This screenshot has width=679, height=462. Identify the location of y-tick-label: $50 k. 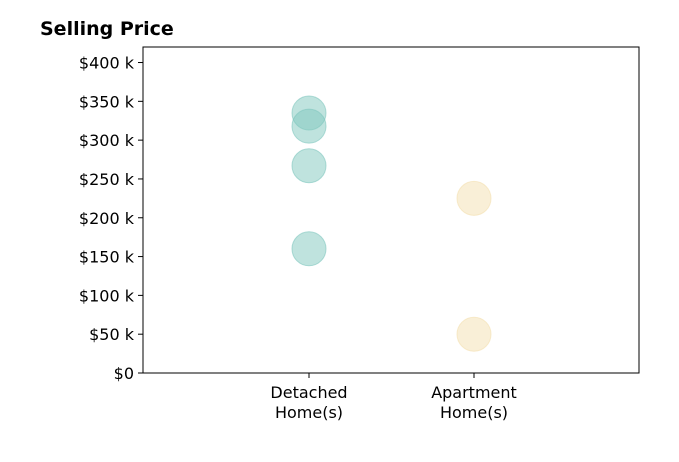
(112, 334).